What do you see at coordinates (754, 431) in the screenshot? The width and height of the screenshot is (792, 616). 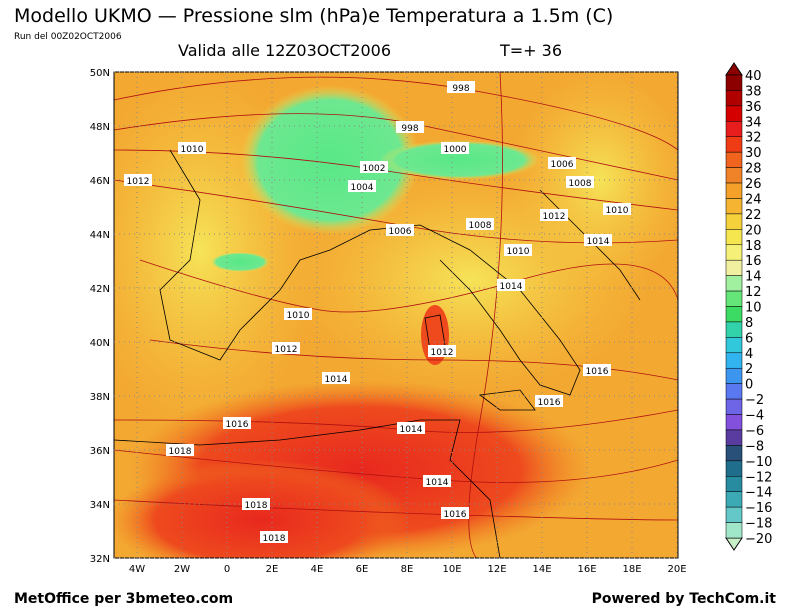 I see `colorbar-label: −6` at bounding box center [754, 431].